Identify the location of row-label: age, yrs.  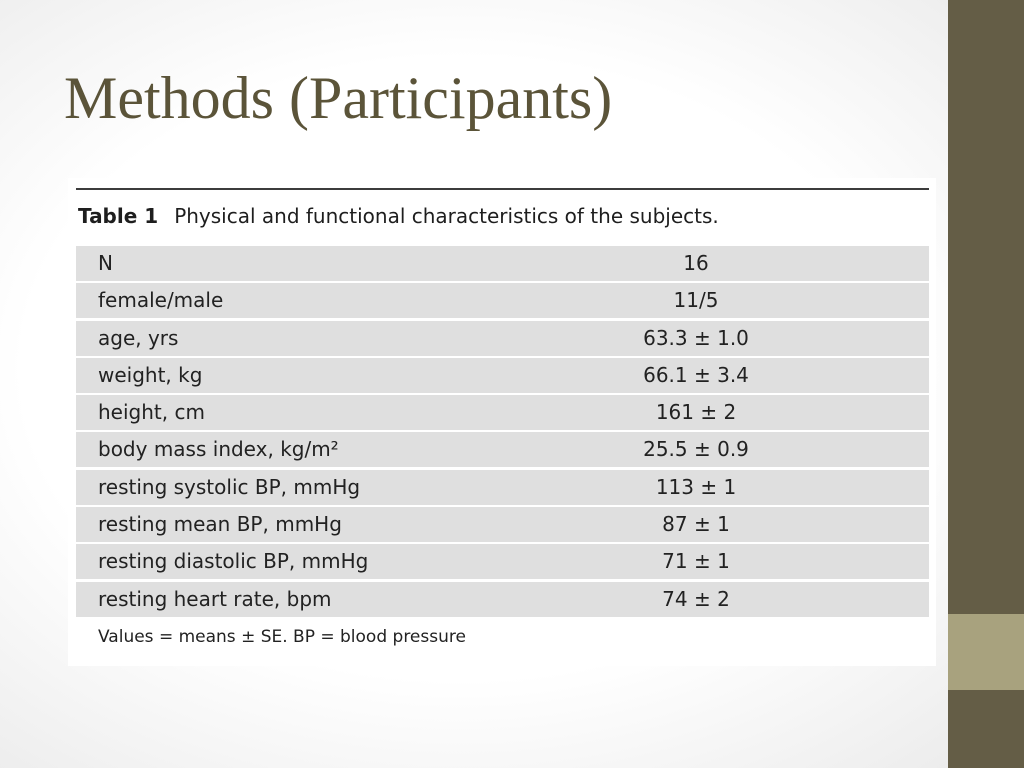
(138, 337).